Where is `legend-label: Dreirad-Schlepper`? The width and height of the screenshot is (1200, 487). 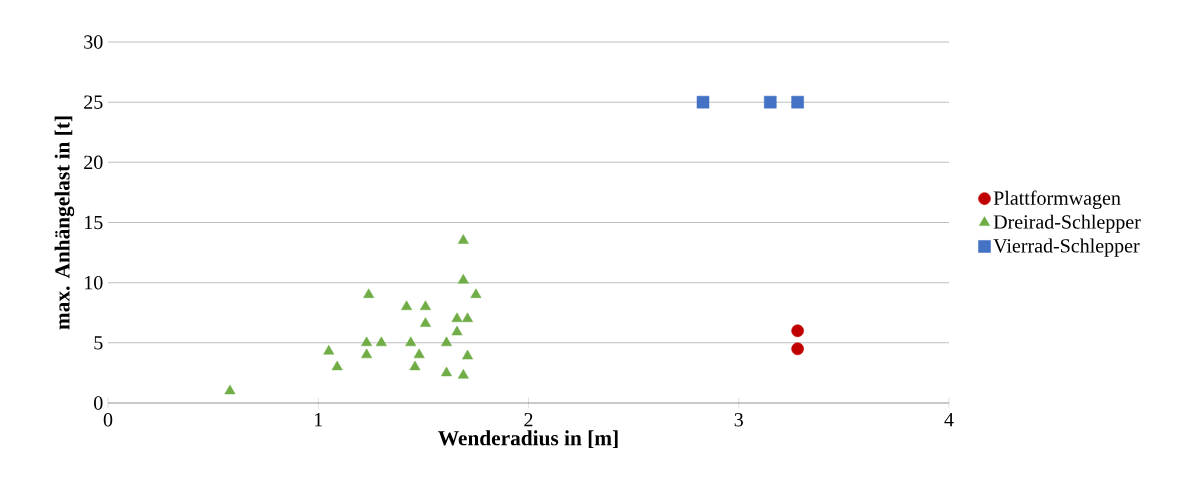 legend-label: Dreirad-Schlepper is located at coordinates (1067, 223).